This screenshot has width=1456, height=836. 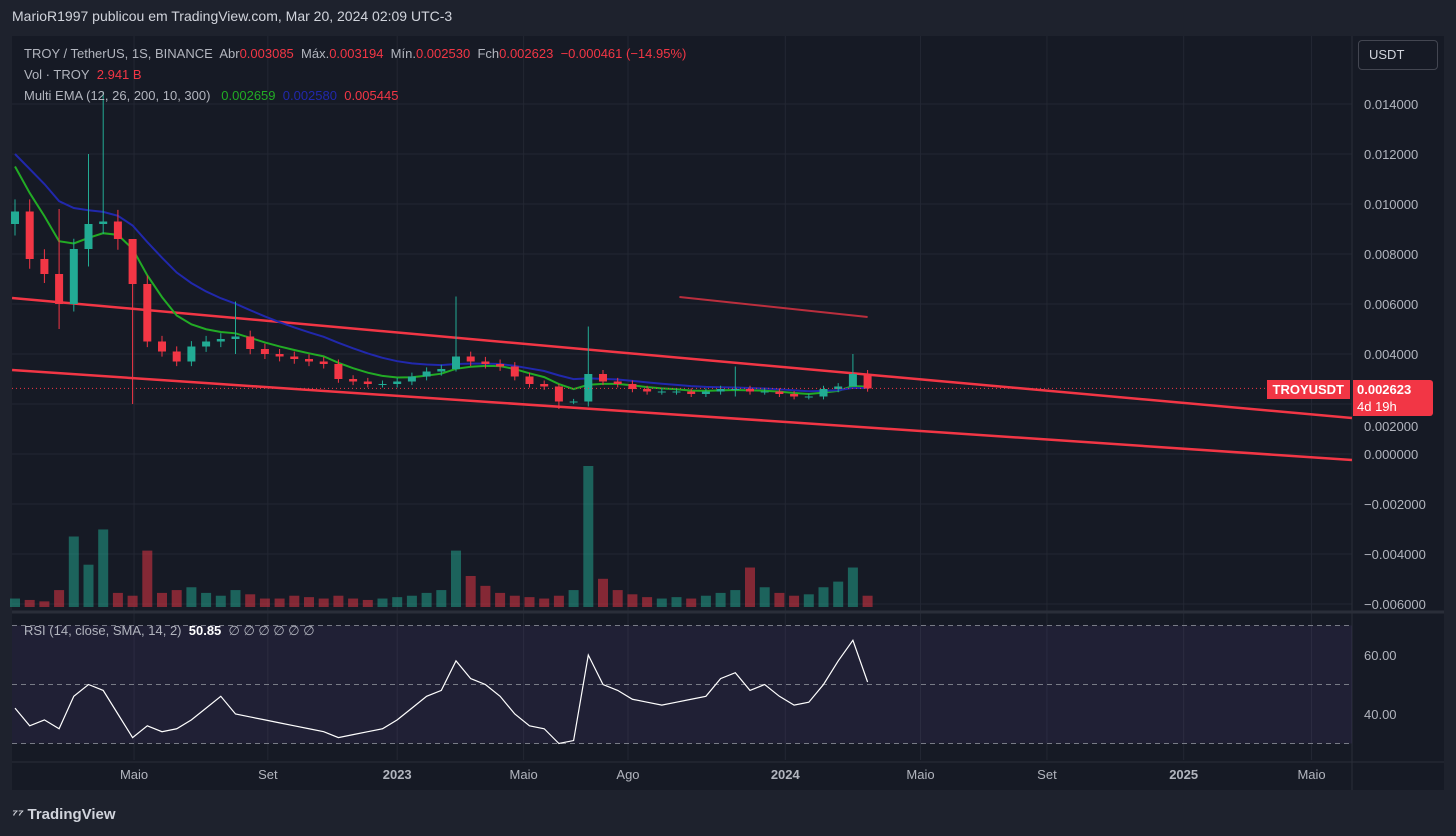 What do you see at coordinates (1395, 504) in the screenshot?
I see `price-tick: −0.002000` at bounding box center [1395, 504].